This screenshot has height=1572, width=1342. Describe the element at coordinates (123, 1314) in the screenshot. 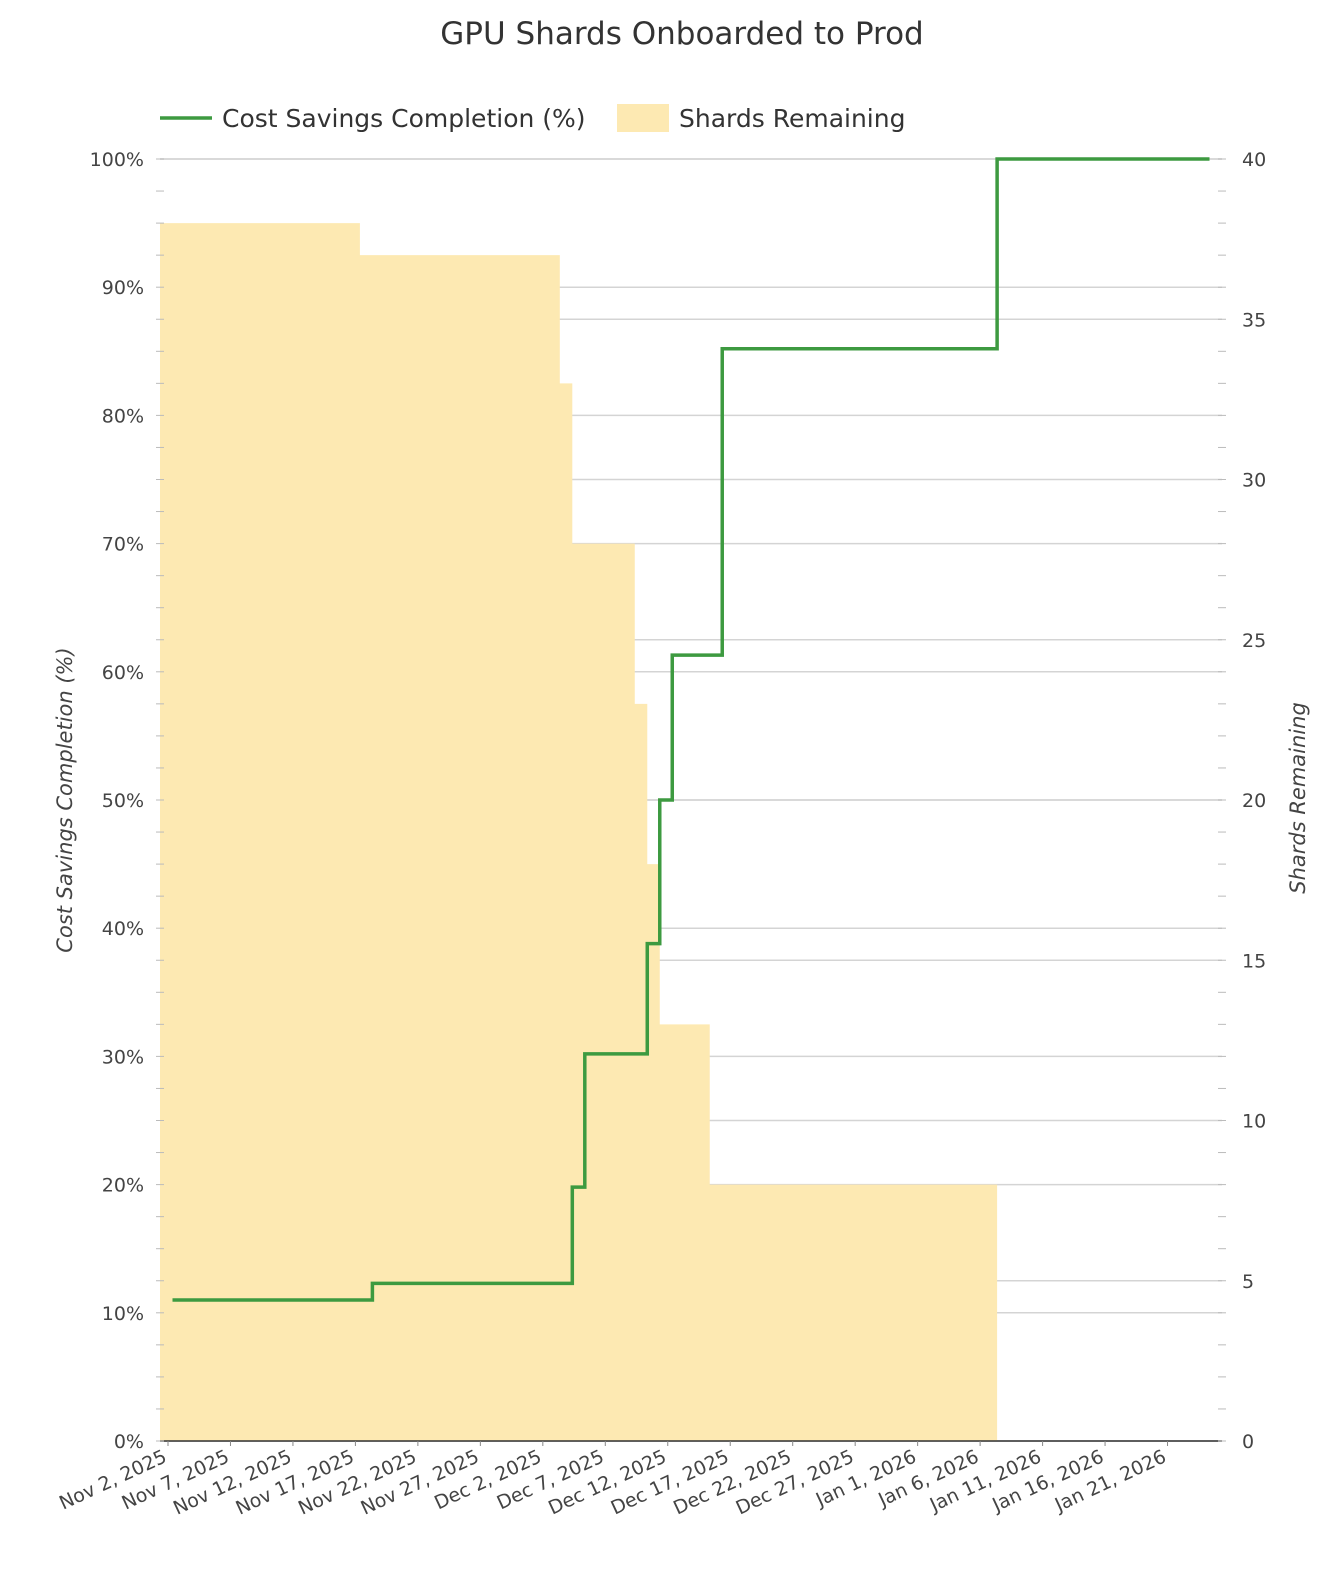

I see `left-tick-label: 10%` at that location.